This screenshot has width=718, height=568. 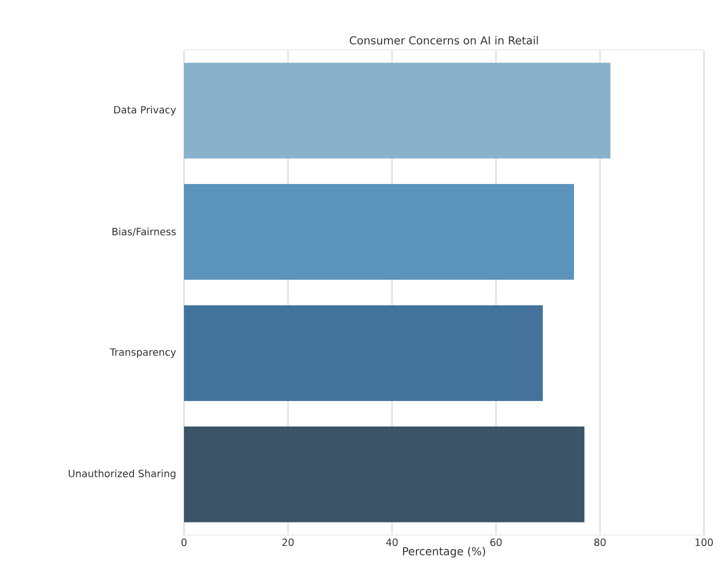 What do you see at coordinates (122, 475) in the screenshot?
I see `y-tick-label: Unauthorized Sharing` at bounding box center [122, 475].